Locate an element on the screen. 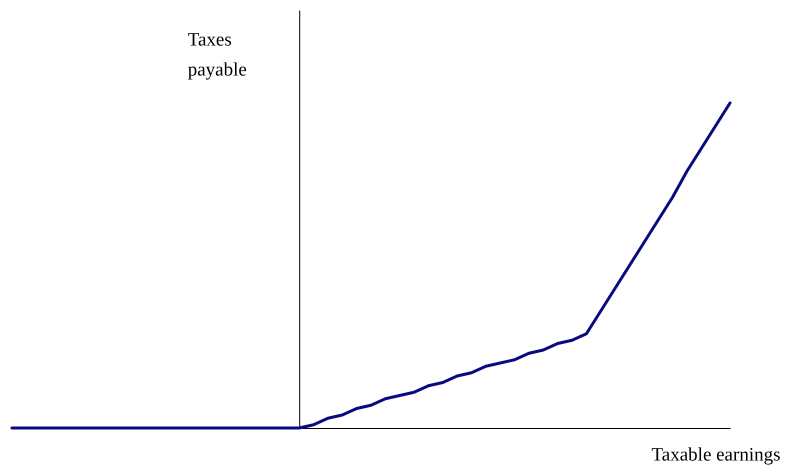  x-axis-title: Taxable earnings is located at coordinates (716, 455).